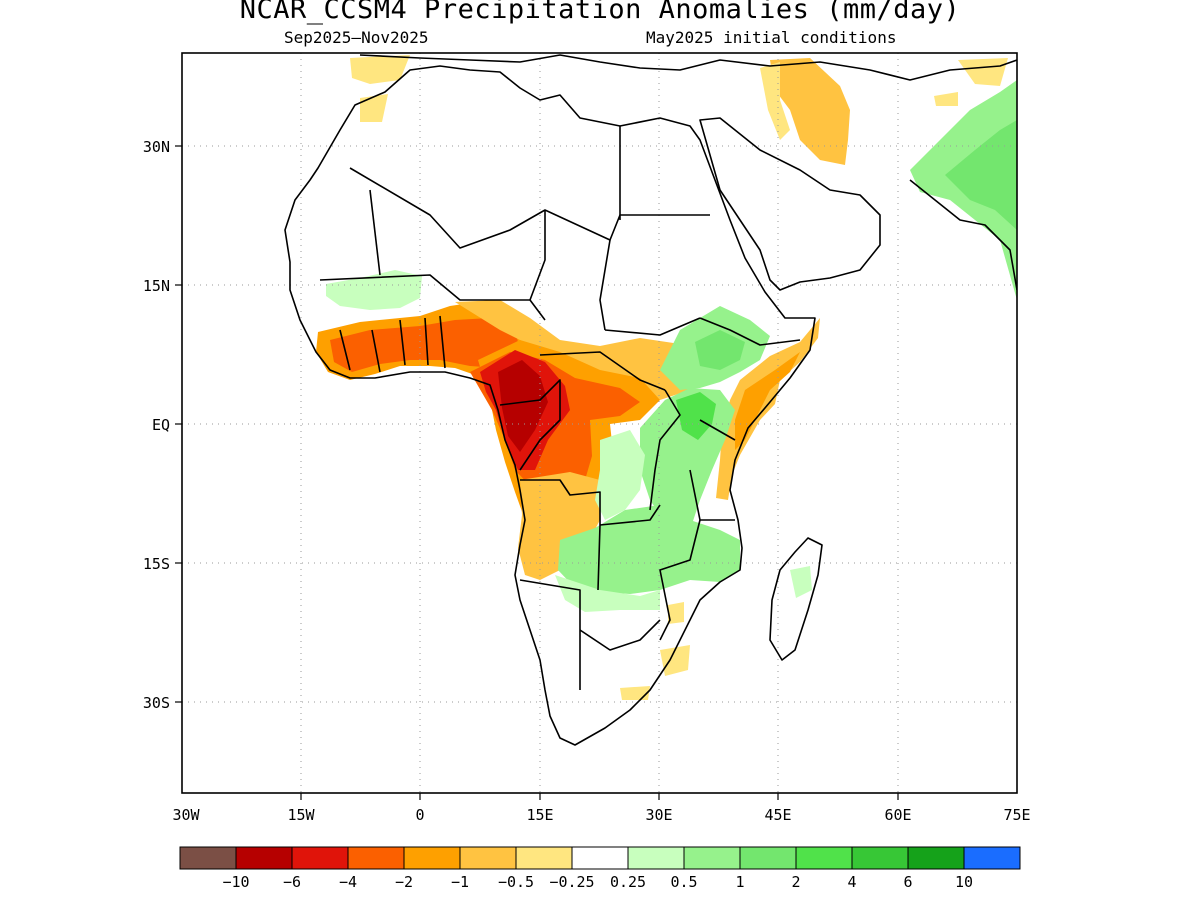 The width and height of the screenshot is (1200, 900). Describe the element at coordinates (630, 515) in the screenshot. I see `border-zambia` at that location.